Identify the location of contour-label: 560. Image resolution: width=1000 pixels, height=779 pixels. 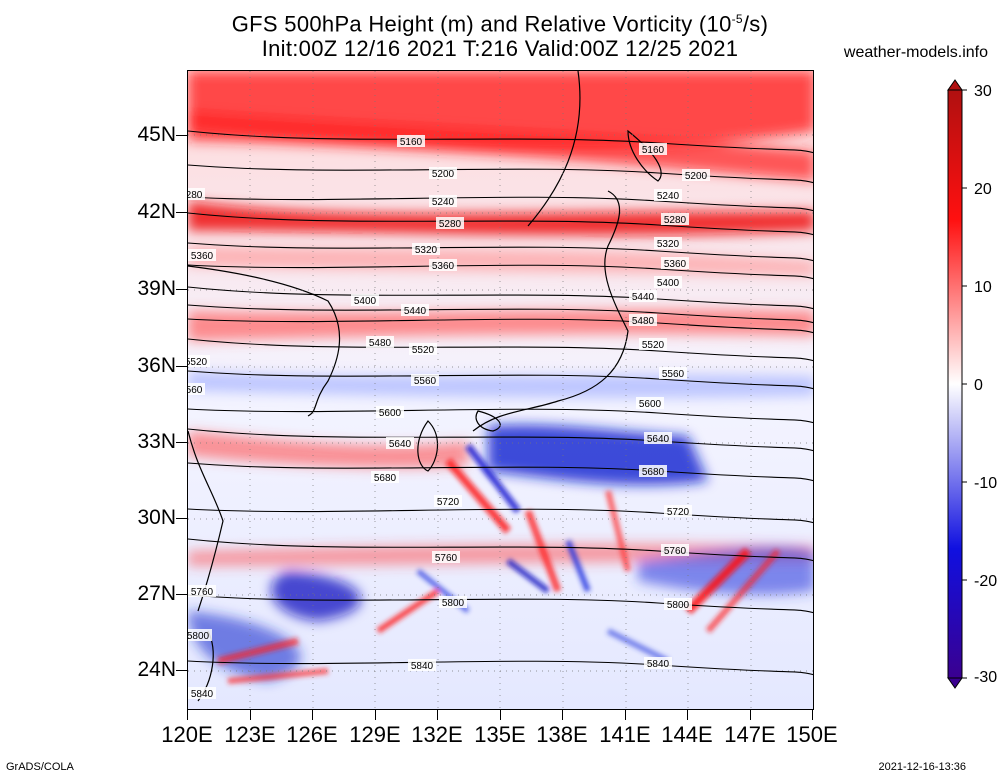
(195, 390).